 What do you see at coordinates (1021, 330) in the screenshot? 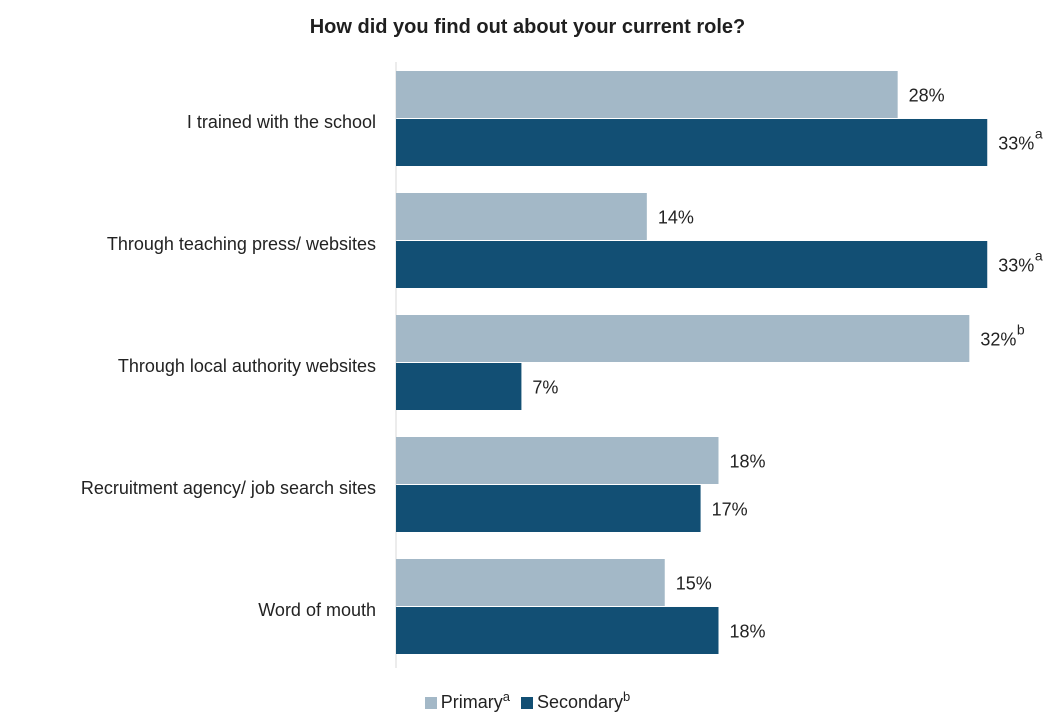
I see `data-label-sup-primary-through-local-authority-websites: b` at bounding box center [1021, 330].